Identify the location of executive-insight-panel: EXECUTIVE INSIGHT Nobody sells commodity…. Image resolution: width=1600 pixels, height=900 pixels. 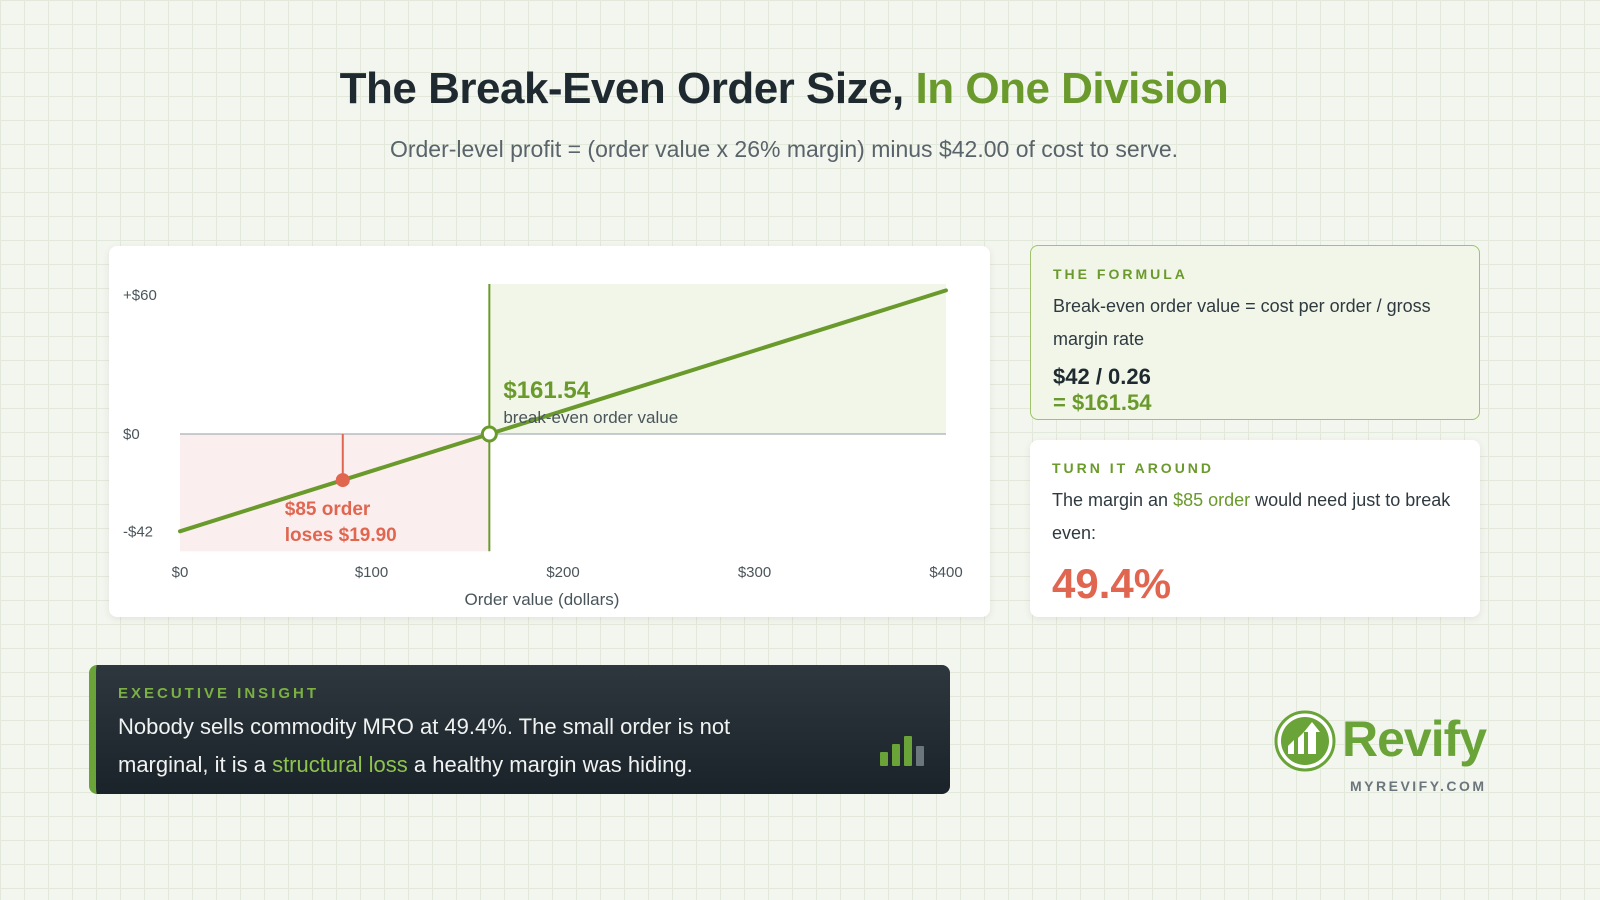
(519, 729).